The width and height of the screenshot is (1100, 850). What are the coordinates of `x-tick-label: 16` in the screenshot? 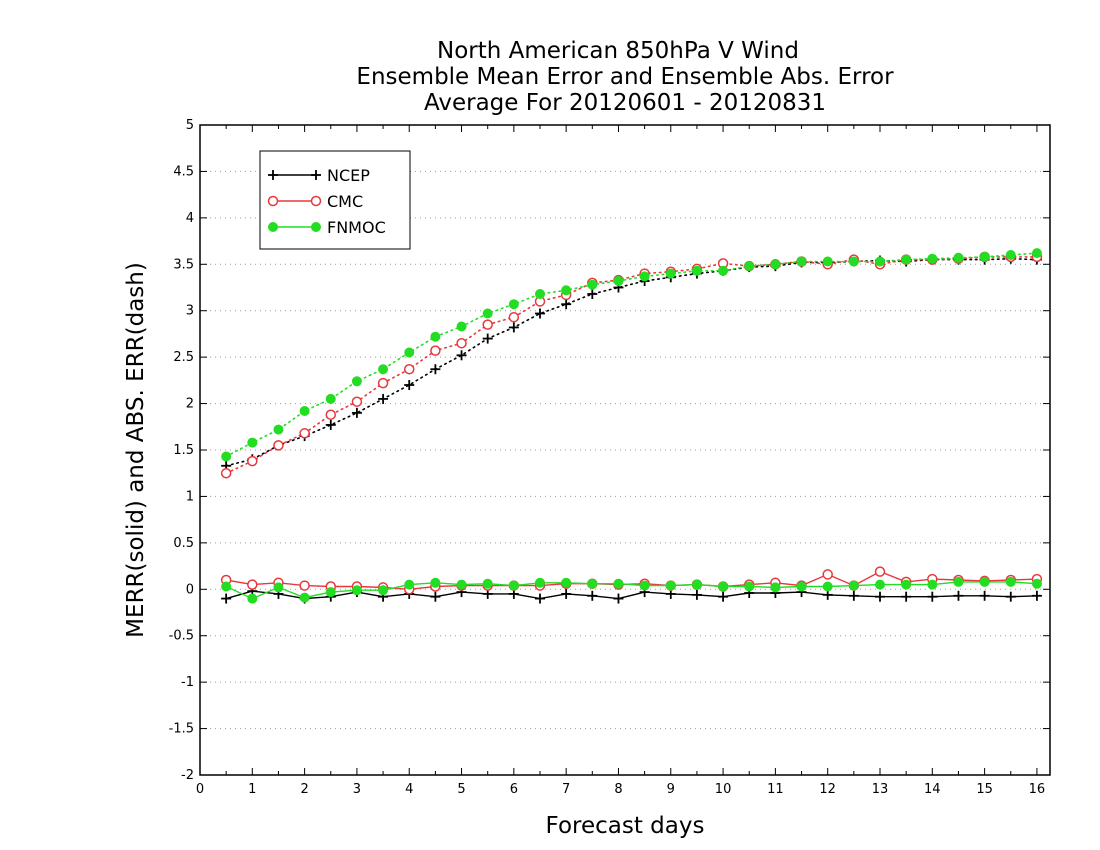 It's located at (1037, 789).